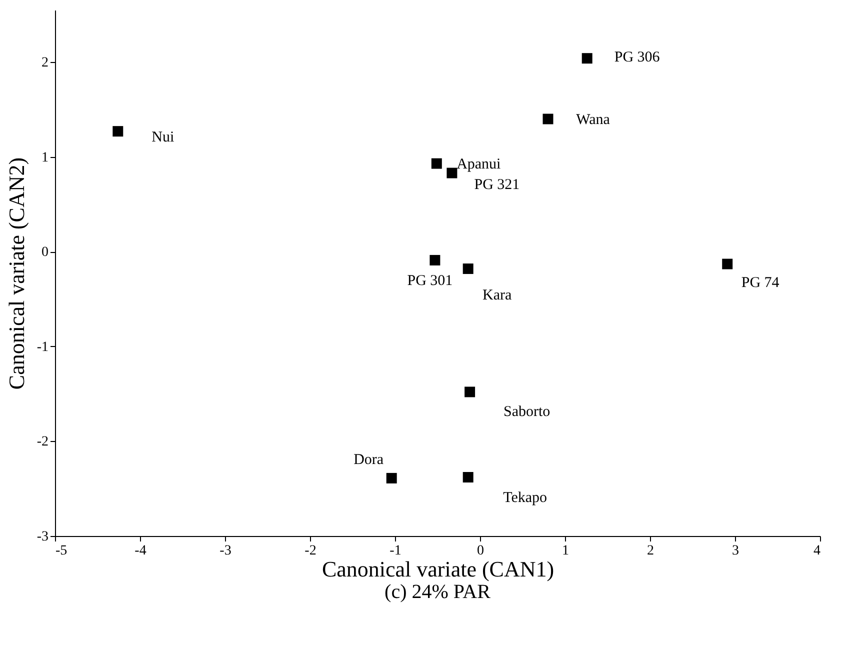 The image size is (865, 645). I want to click on annotation: Saborto, so click(526, 412).